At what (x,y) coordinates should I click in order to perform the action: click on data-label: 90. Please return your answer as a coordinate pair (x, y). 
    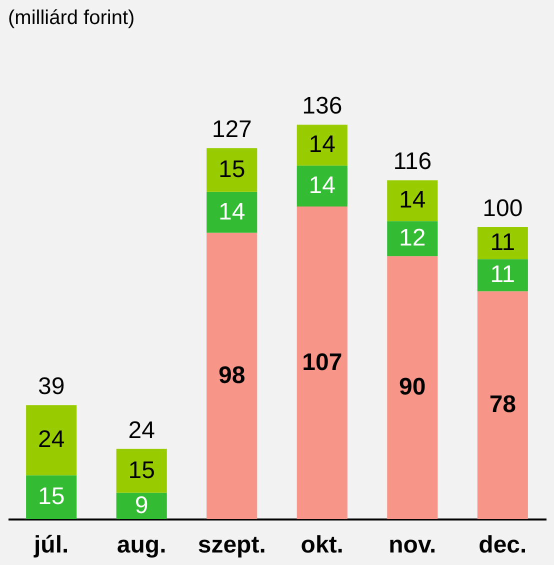
    Looking at the image, I should click on (412, 387).